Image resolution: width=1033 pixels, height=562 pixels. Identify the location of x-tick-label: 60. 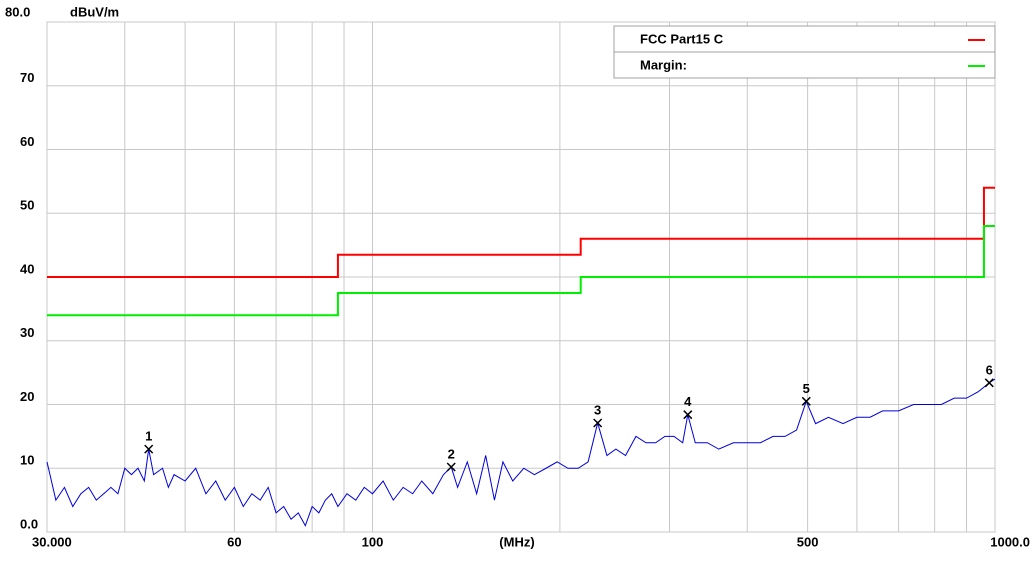
(234, 541).